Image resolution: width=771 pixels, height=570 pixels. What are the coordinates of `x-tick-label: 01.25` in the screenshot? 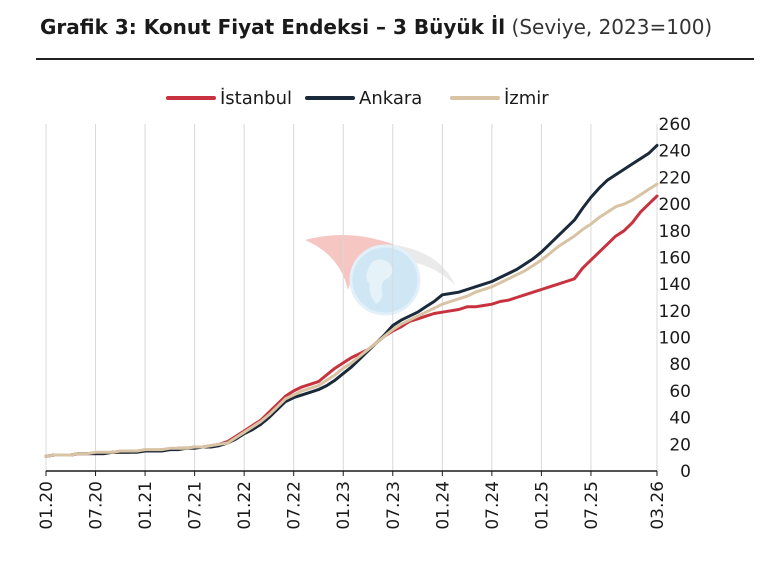 It's located at (542, 505).